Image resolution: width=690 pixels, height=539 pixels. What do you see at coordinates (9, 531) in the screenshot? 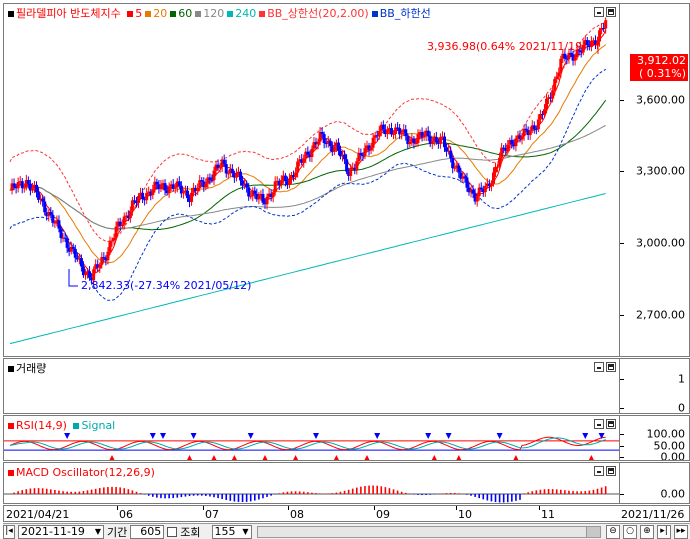
I see `scroll-left-icon: |◂` at bounding box center [9, 531].